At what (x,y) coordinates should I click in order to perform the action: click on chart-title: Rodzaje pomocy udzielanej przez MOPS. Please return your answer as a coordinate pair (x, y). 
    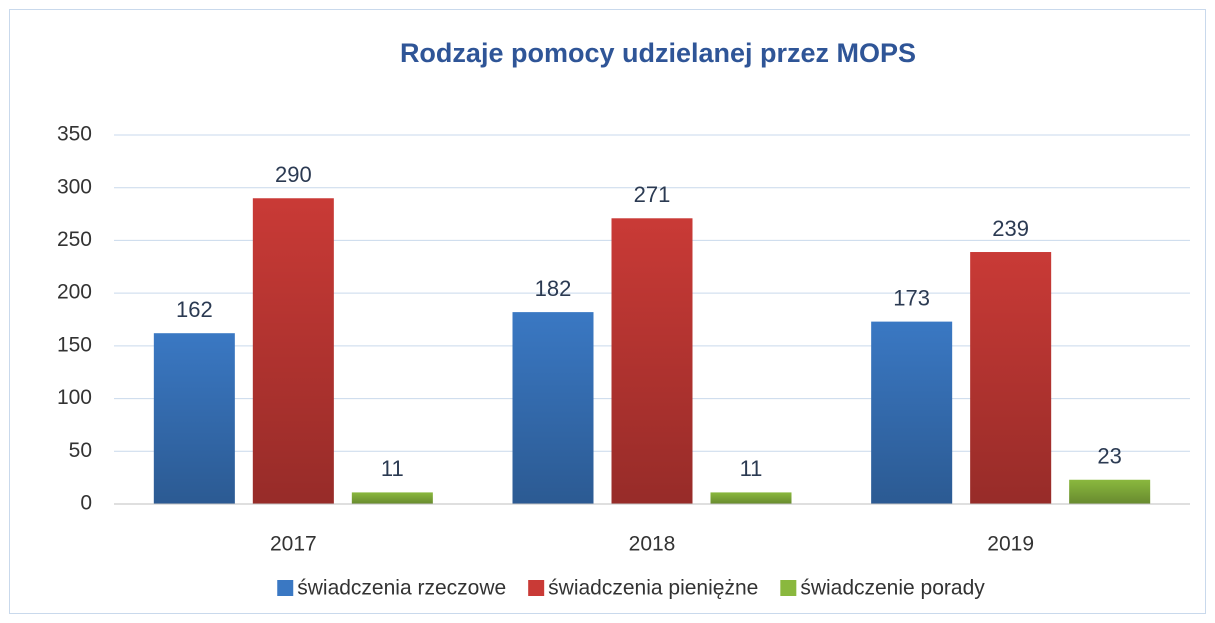
    Looking at the image, I should click on (658, 53).